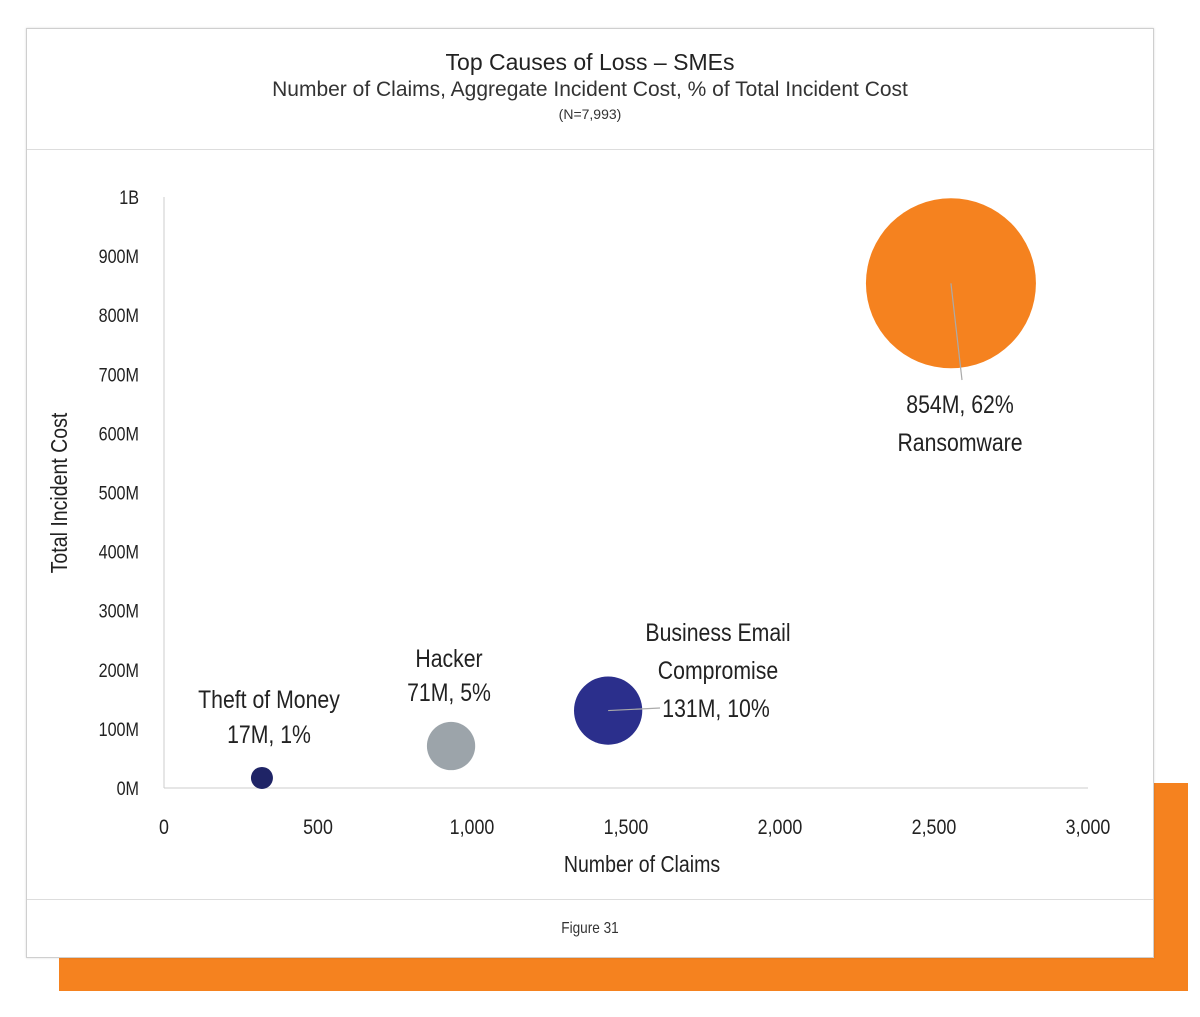  What do you see at coordinates (717, 632) in the screenshot?
I see `data-label: Business Email` at bounding box center [717, 632].